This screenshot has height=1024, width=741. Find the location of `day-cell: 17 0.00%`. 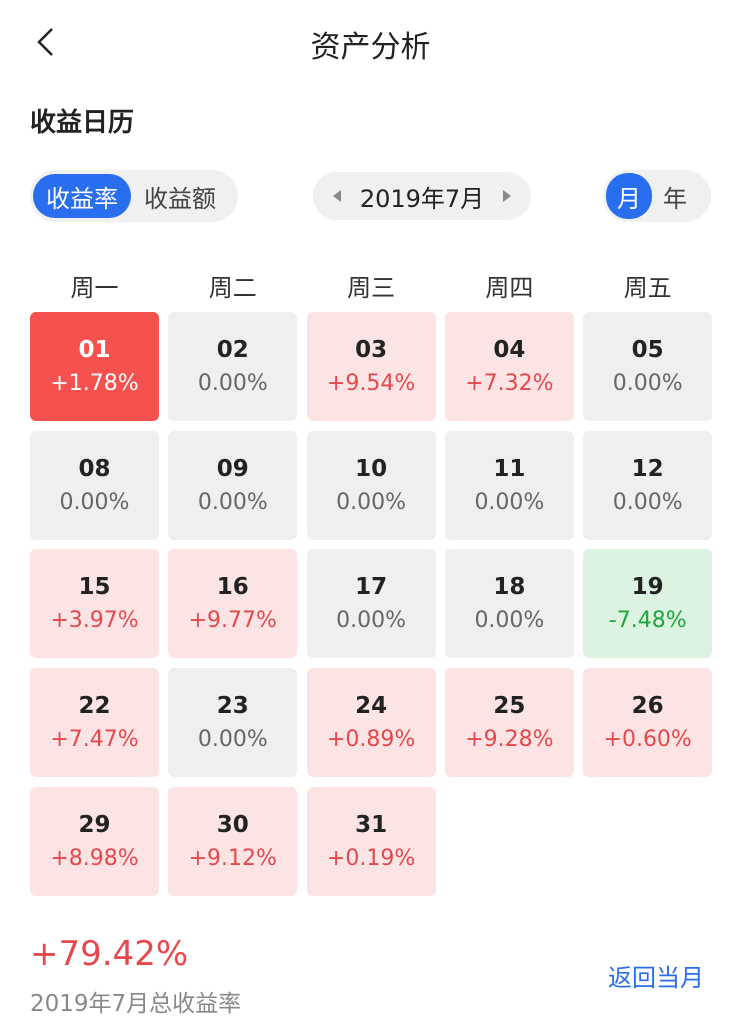

day-cell: 17 0.00% is located at coordinates (371, 604).